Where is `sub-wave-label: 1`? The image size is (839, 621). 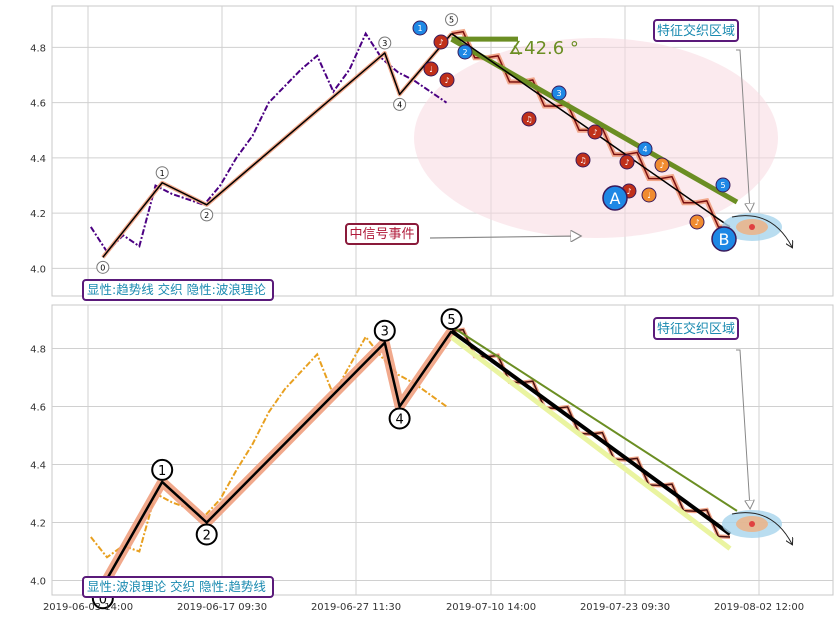 sub-wave-label: 1 is located at coordinates (419, 28).